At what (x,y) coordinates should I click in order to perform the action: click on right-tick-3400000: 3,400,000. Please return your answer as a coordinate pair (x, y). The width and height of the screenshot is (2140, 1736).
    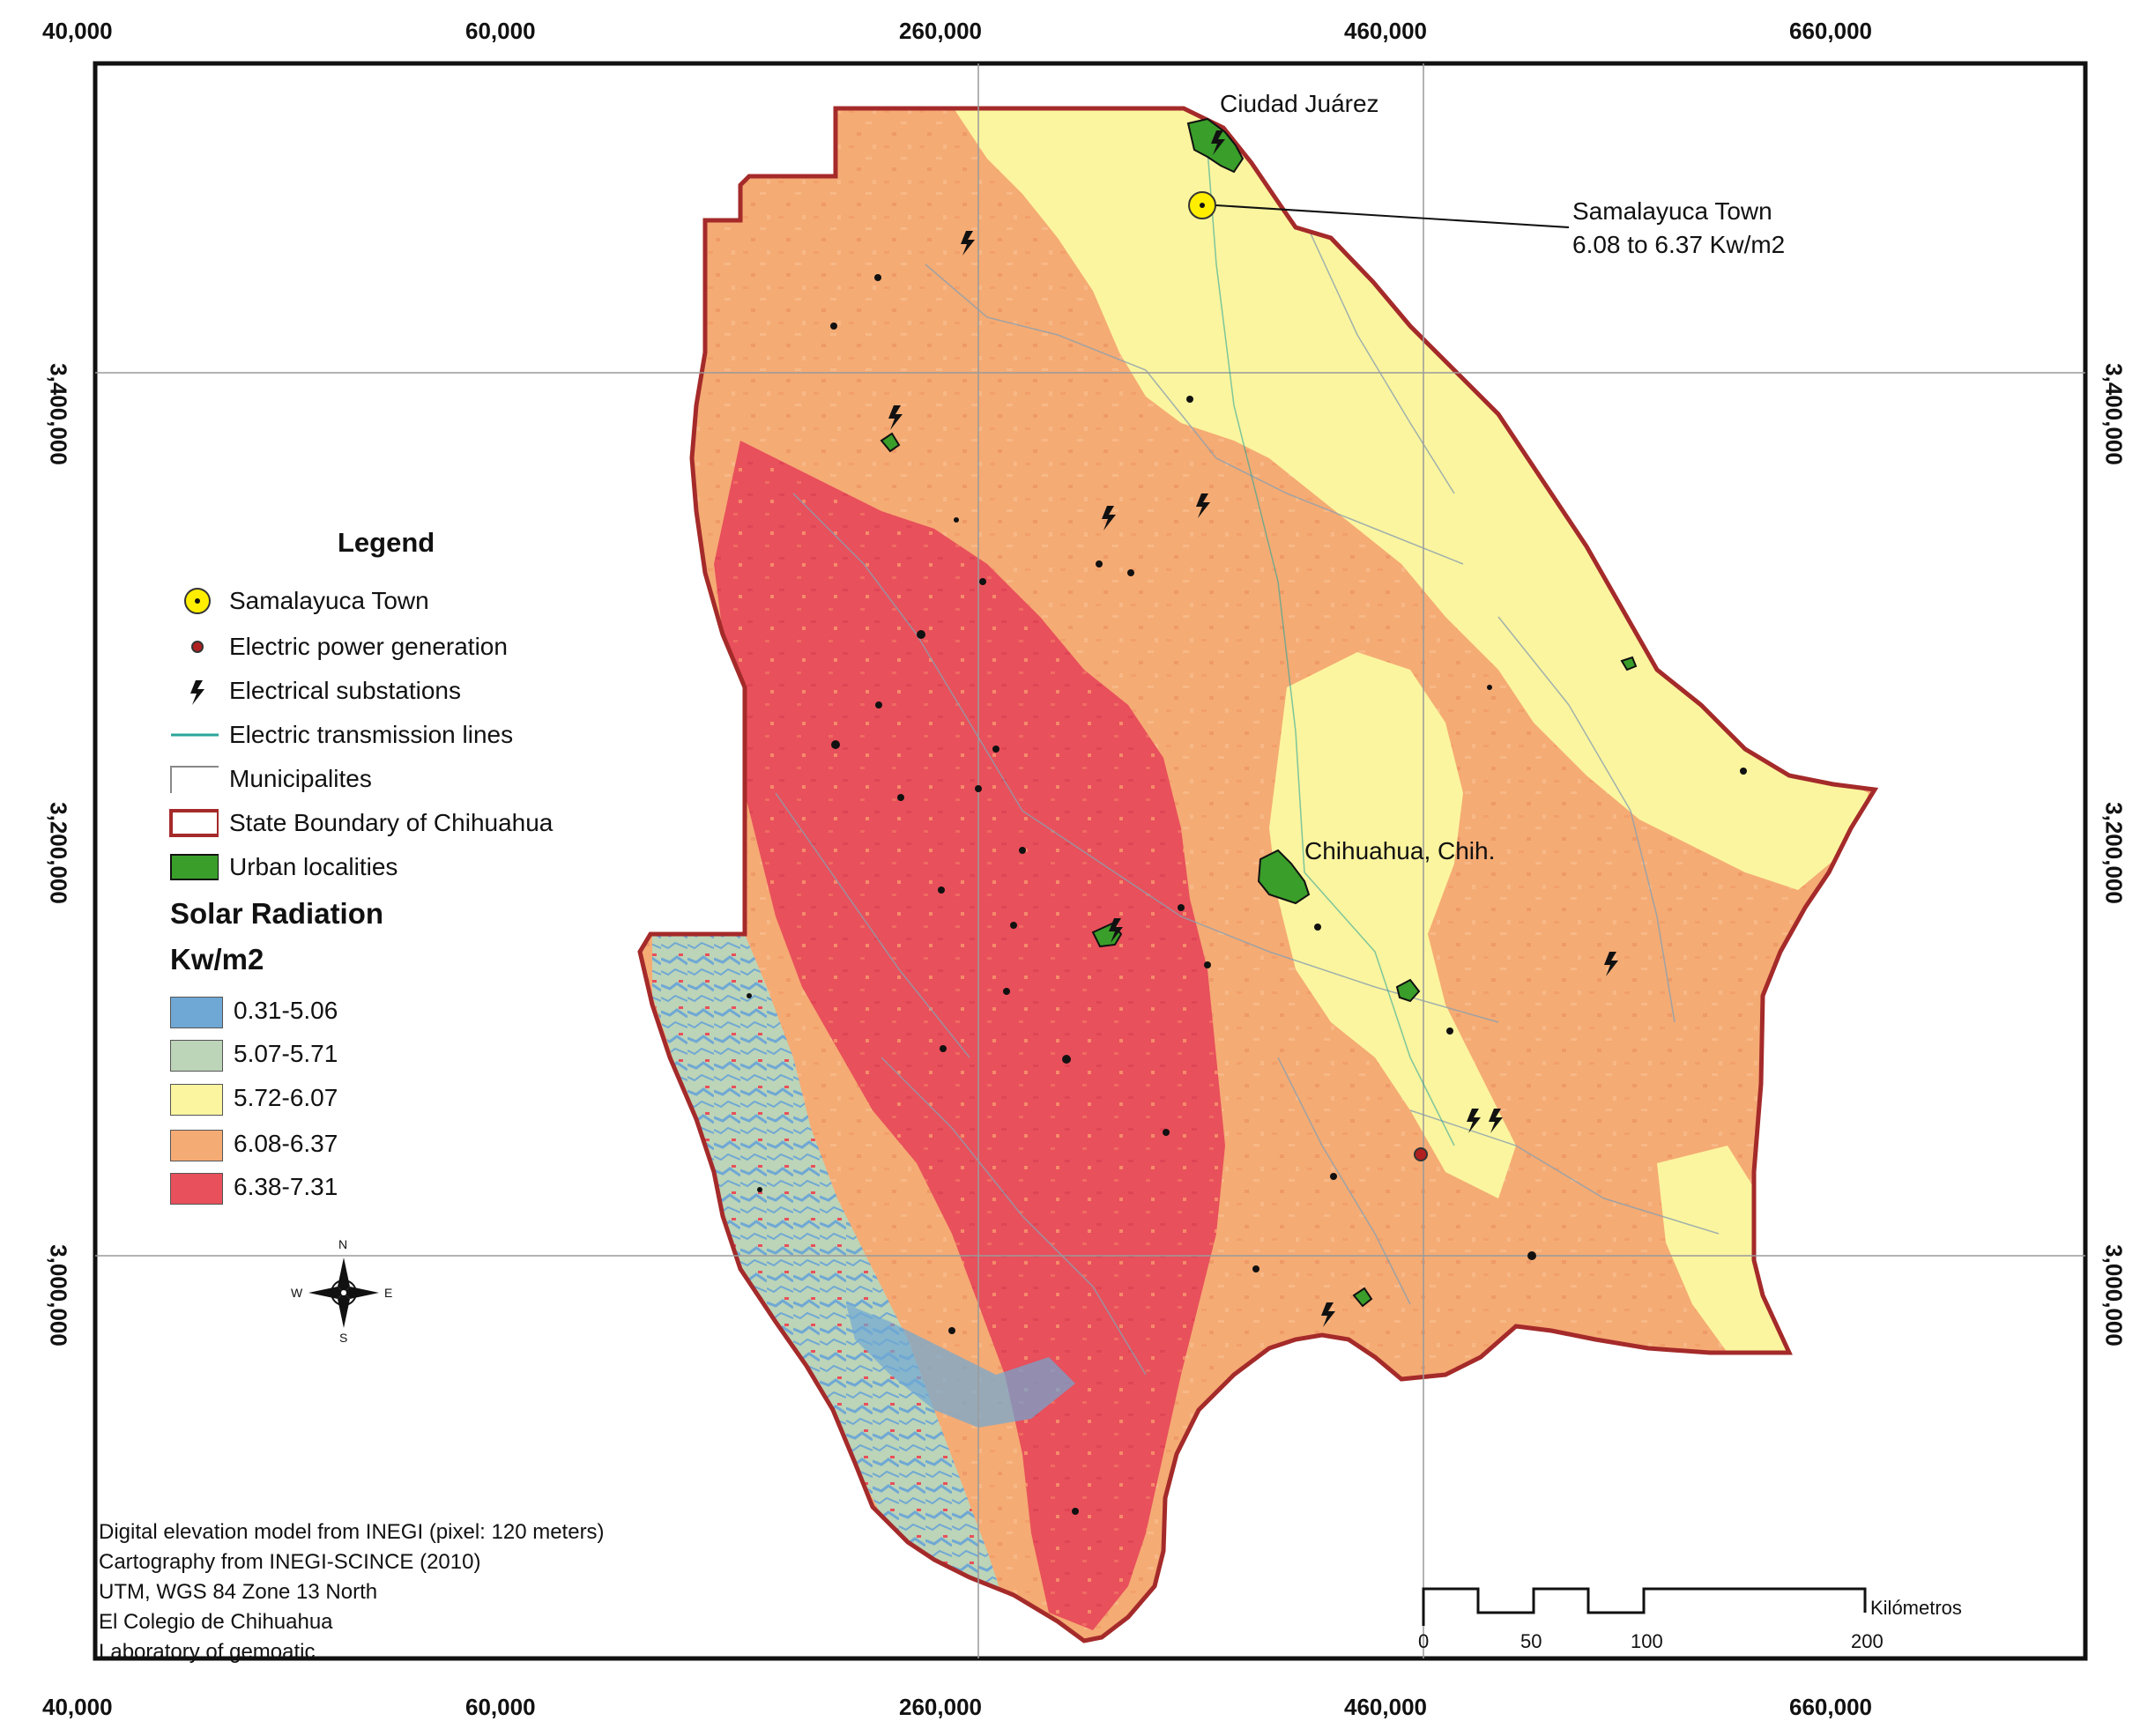
    Looking at the image, I should click on (2114, 414).